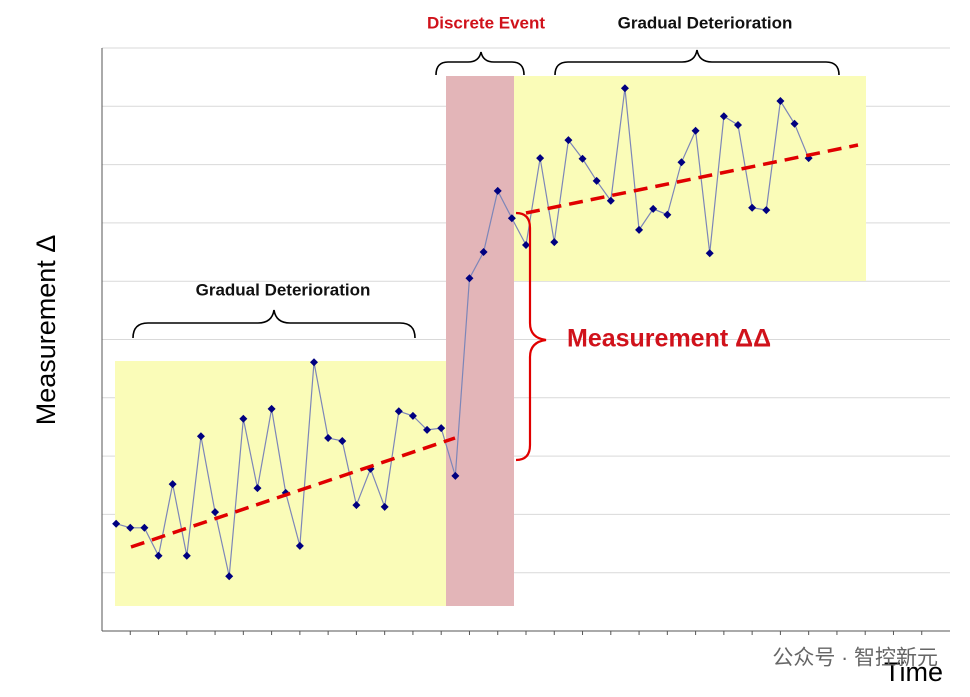  Describe the element at coordinates (531, 336) in the screenshot. I see `delta-brace` at that location.